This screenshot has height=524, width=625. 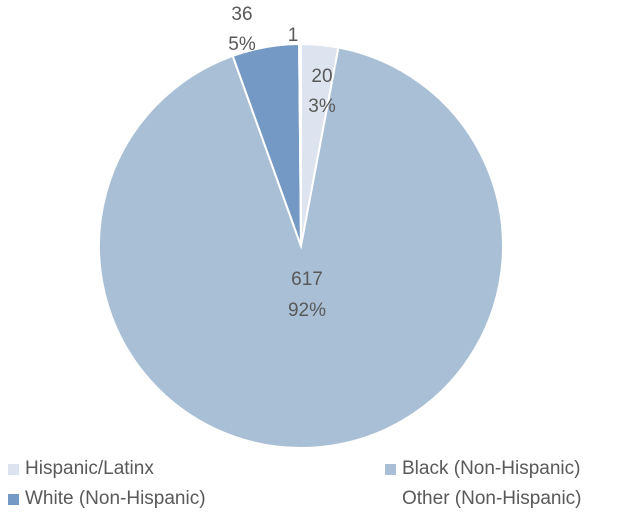 What do you see at coordinates (282, 162) in the screenshot?
I see `pie-data-labels: 20 3% 617 92% 36 5% 1` at bounding box center [282, 162].